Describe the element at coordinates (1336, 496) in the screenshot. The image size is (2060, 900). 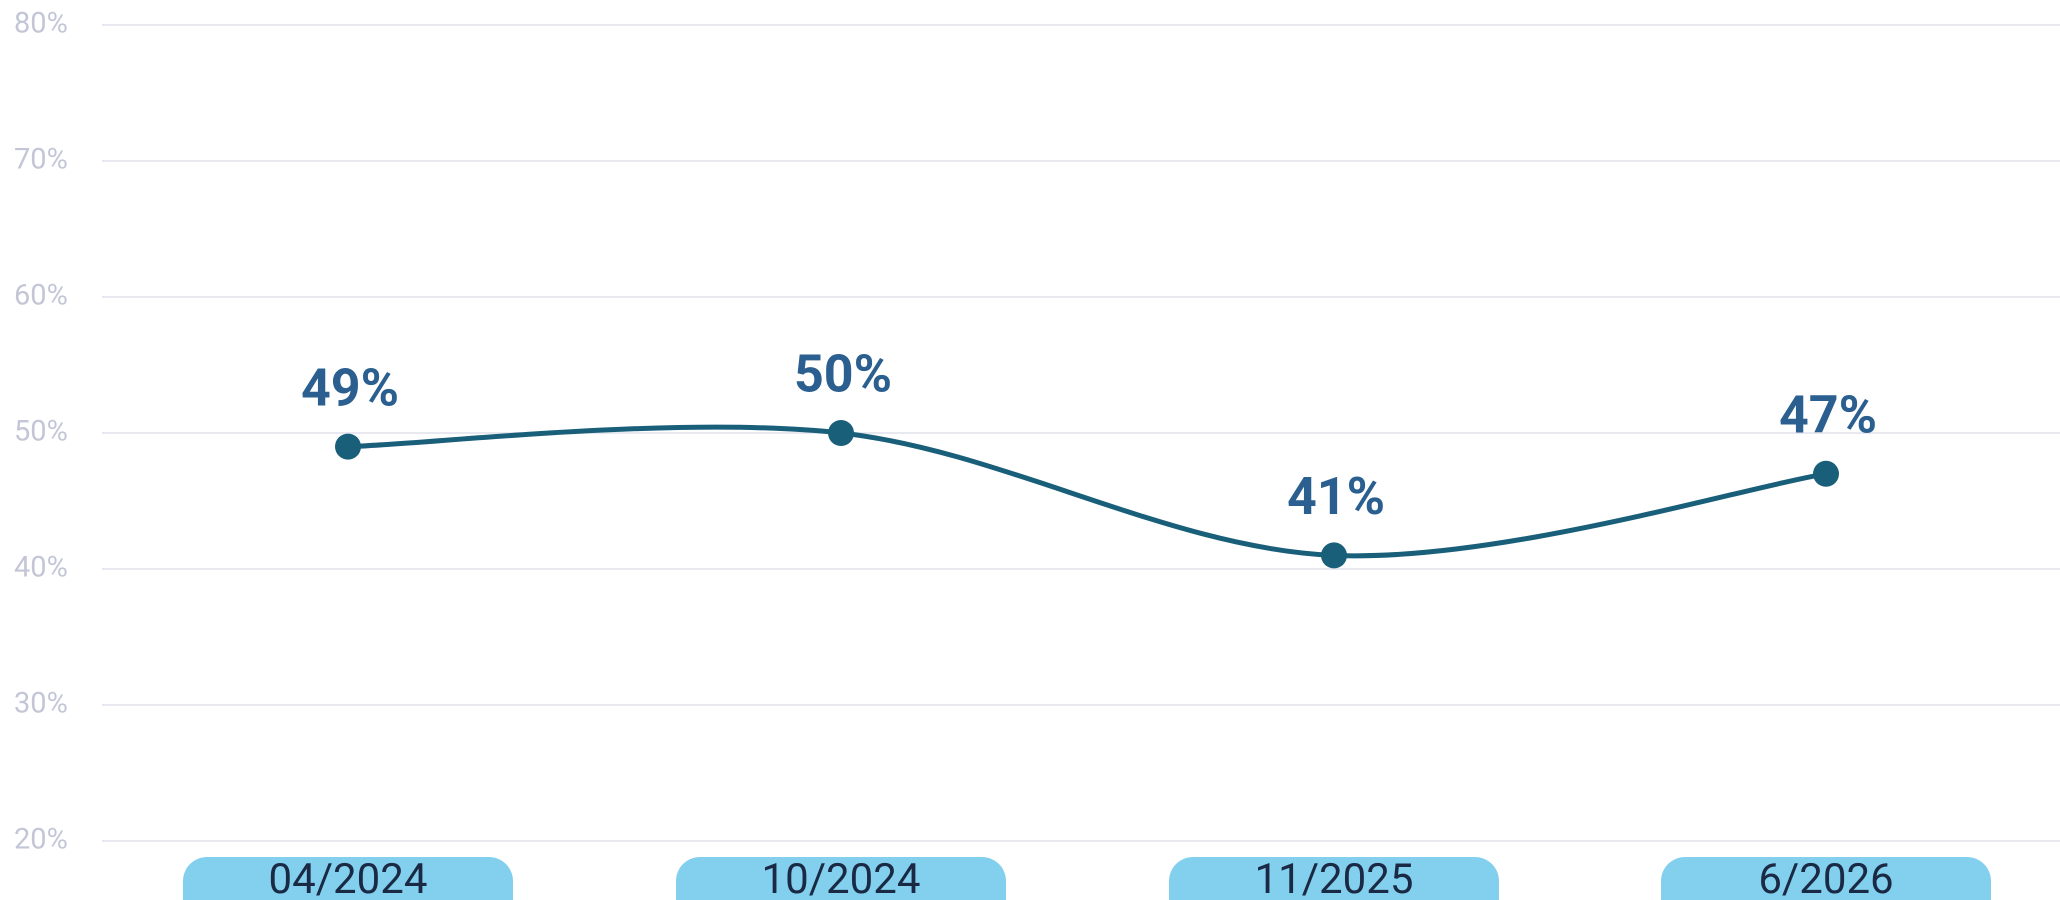
I see `data-label: 41%` at that location.